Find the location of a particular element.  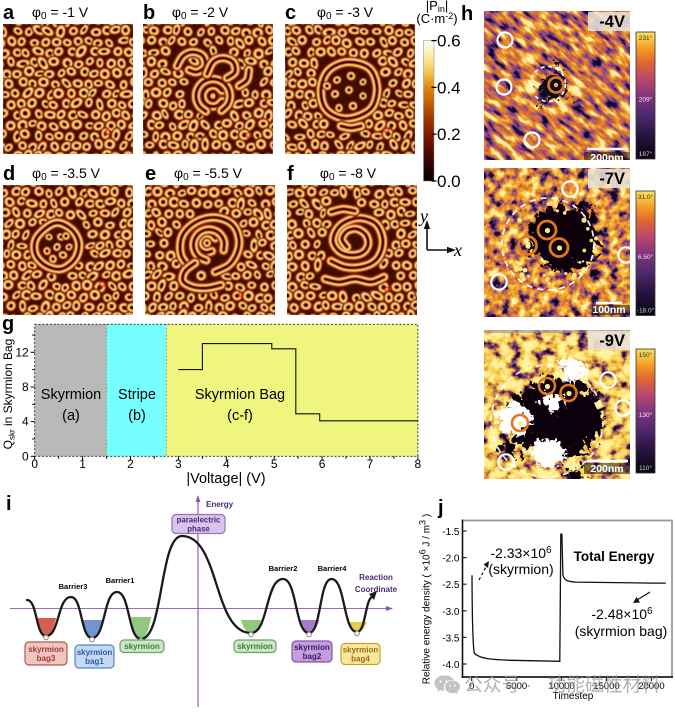

svg-text: 31.0° is located at coordinates (646, 197).